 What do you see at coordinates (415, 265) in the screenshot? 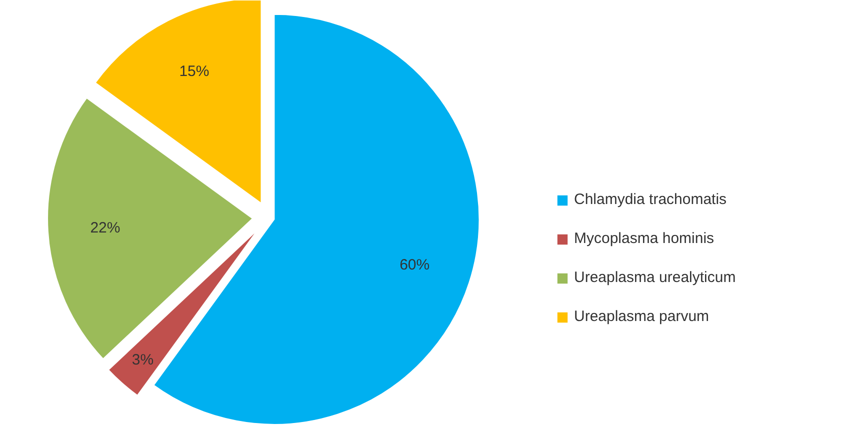
I see `data-label: 60%` at bounding box center [415, 265].